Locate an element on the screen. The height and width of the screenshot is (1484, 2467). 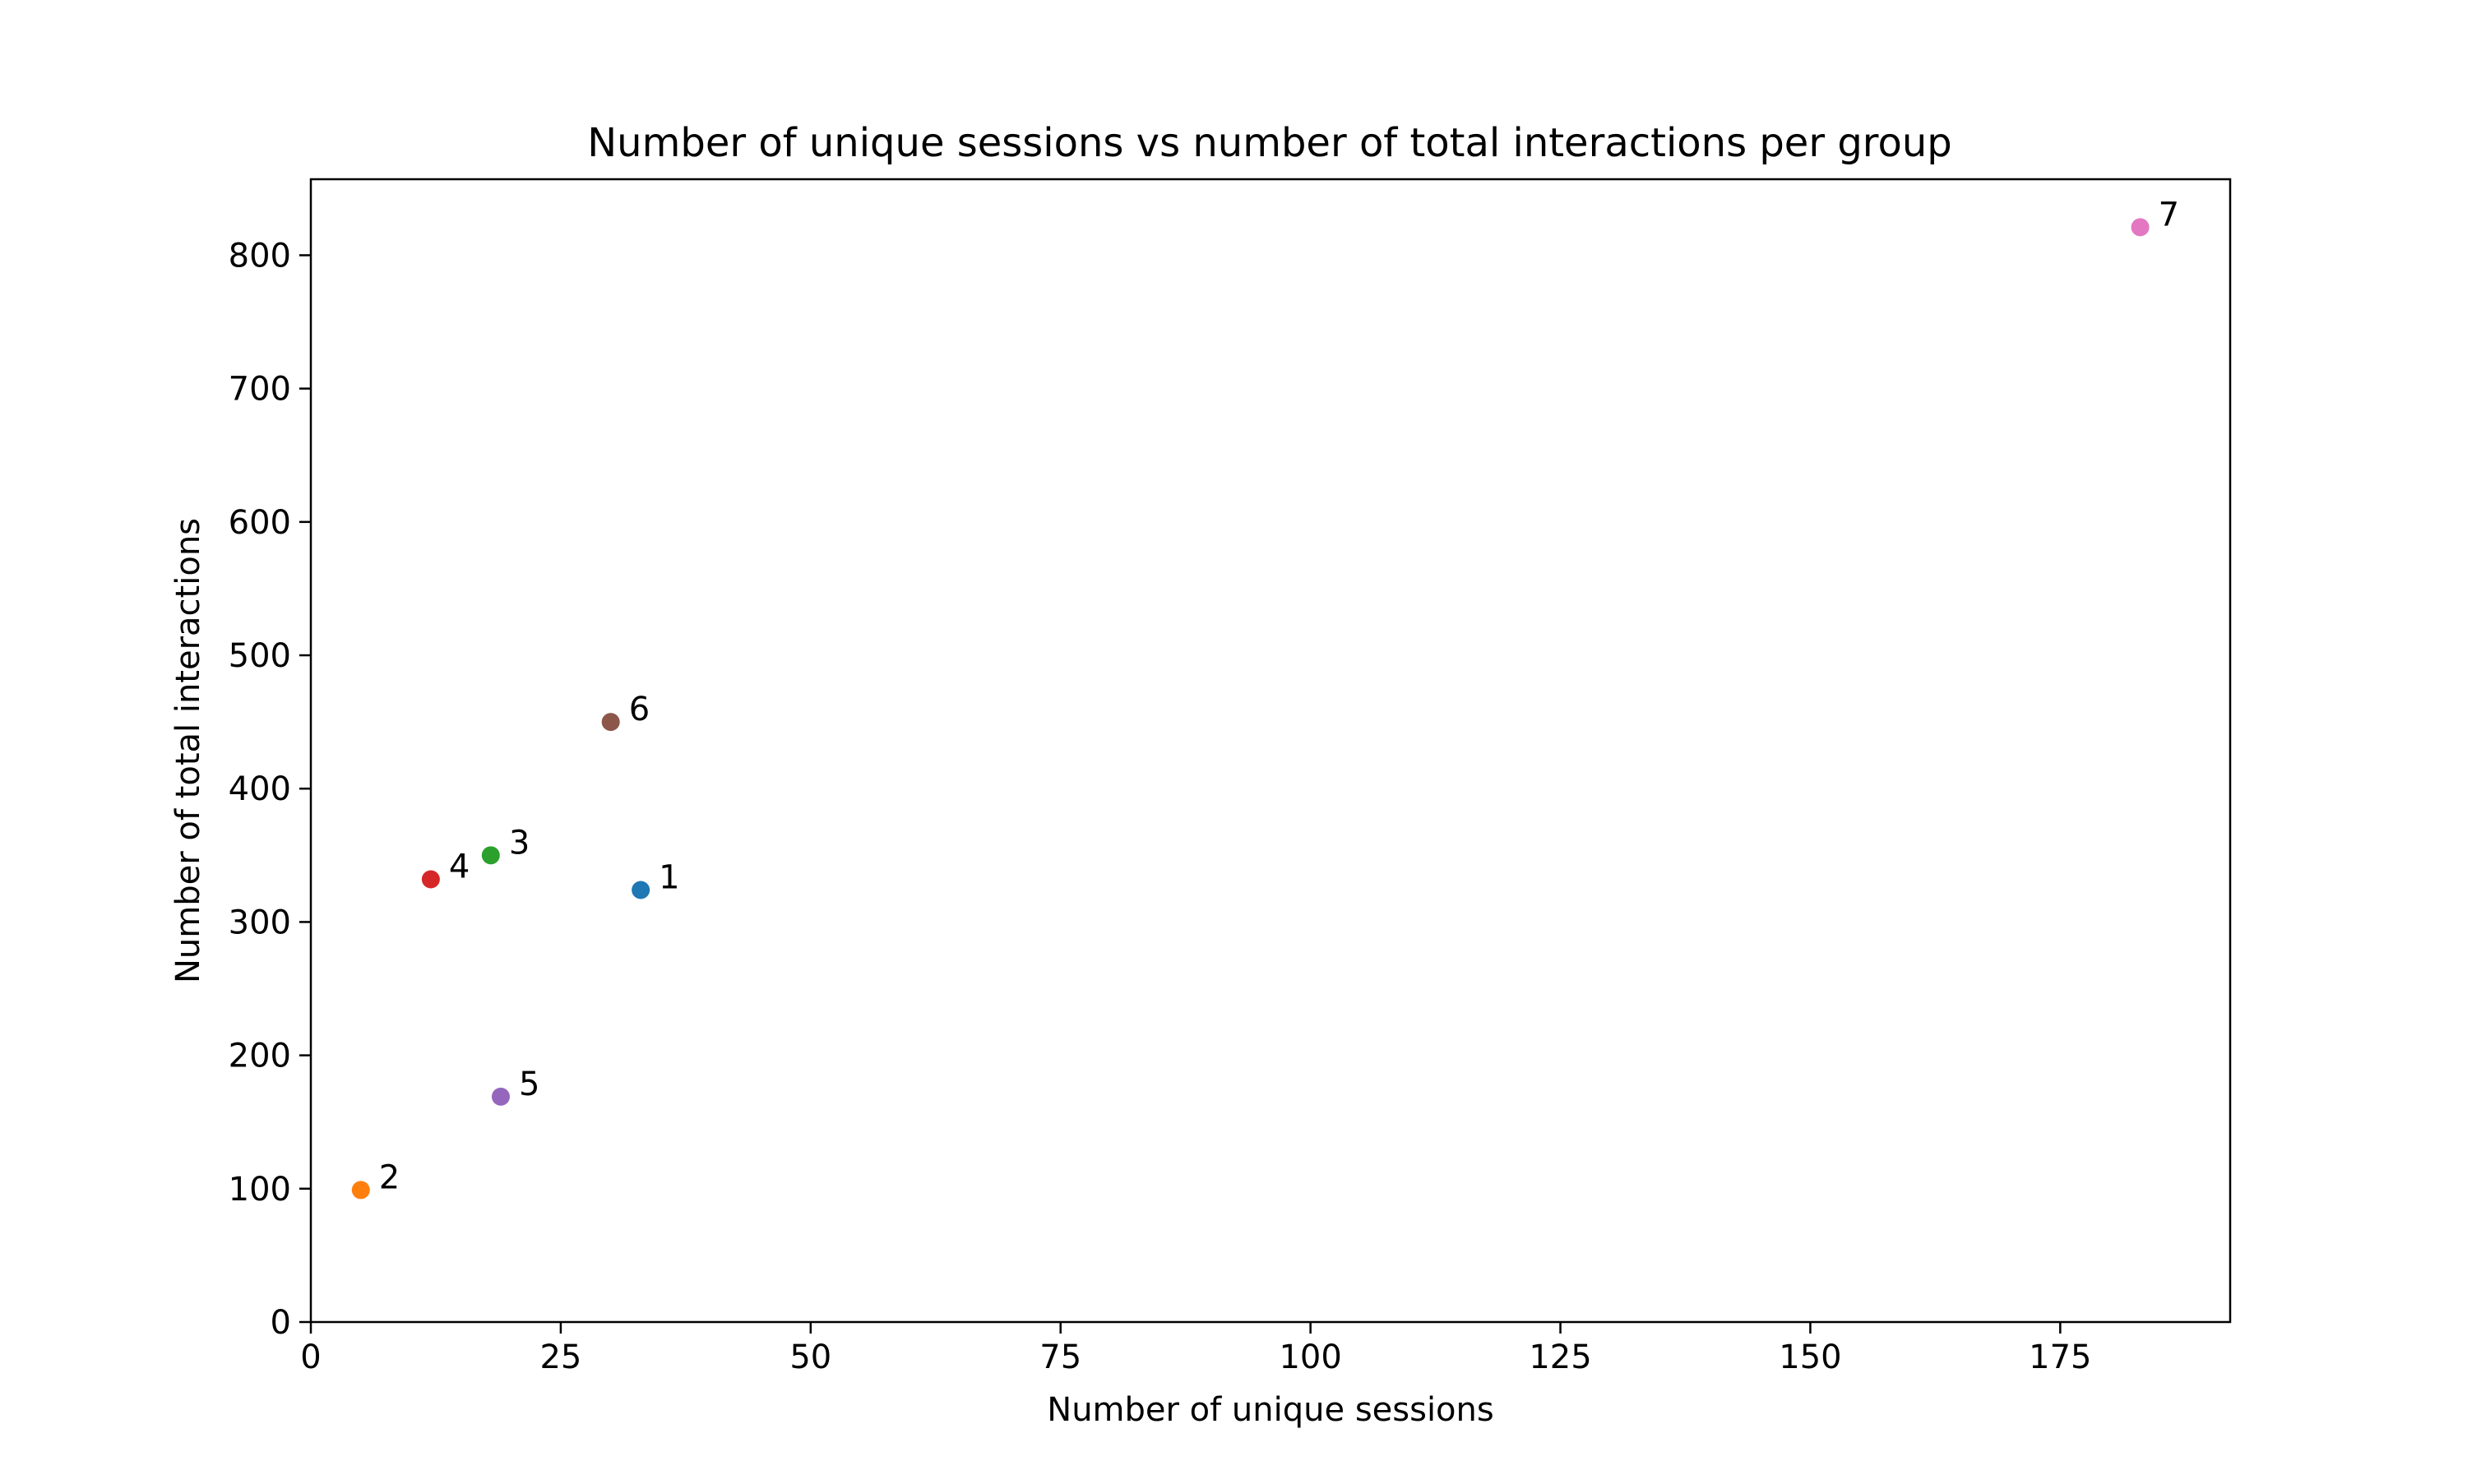
x-axis: 0 25 50 75 100 125 150 175 is located at coordinates (1196, 1349).